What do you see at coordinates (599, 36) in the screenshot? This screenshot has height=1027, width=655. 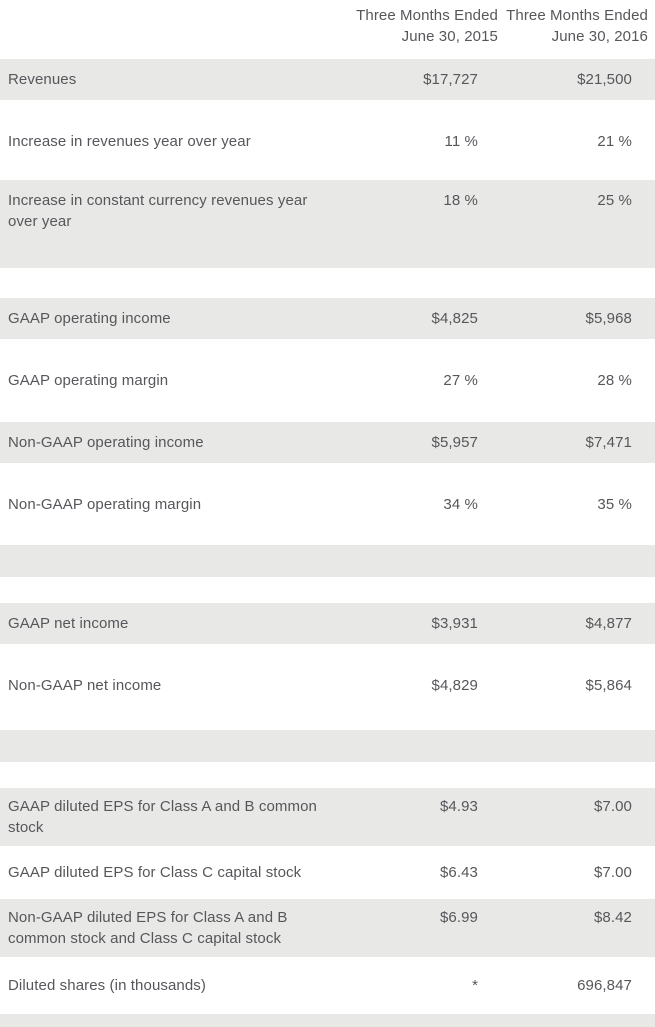 I see `column-header-2016-line2: June 30, 2016` at bounding box center [599, 36].